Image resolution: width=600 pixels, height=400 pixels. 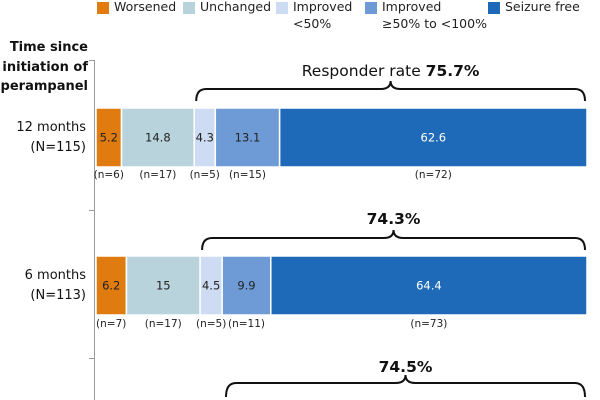 What do you see at coordinates (494, 8) in the screenshot?
I see `legend-swatch-seizure-free` at bounding box center [494, 8].